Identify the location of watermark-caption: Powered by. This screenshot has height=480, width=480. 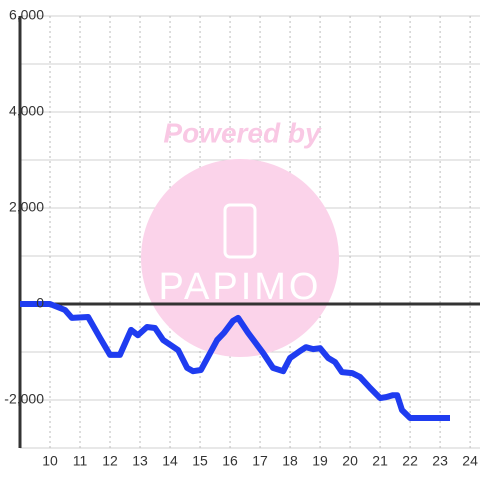
(242, 132).